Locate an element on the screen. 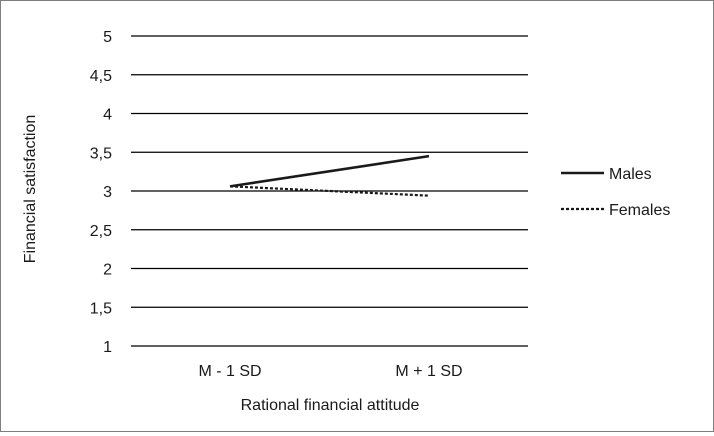  y-tick-label: 4 is located at coordinates (107, 115).